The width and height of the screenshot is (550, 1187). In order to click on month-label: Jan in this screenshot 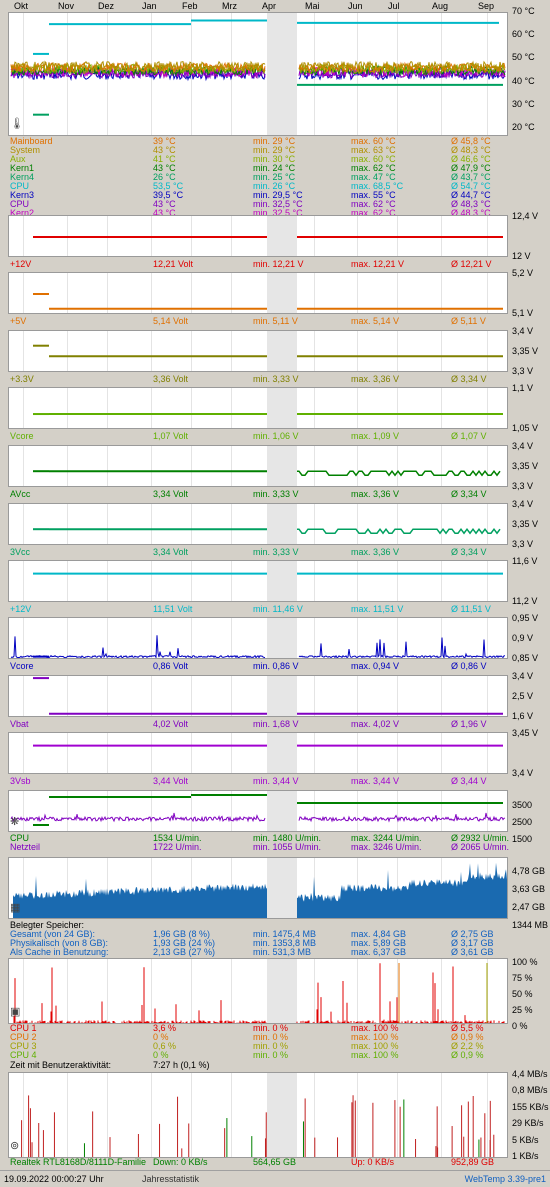, I will do `click(149, 6)`.